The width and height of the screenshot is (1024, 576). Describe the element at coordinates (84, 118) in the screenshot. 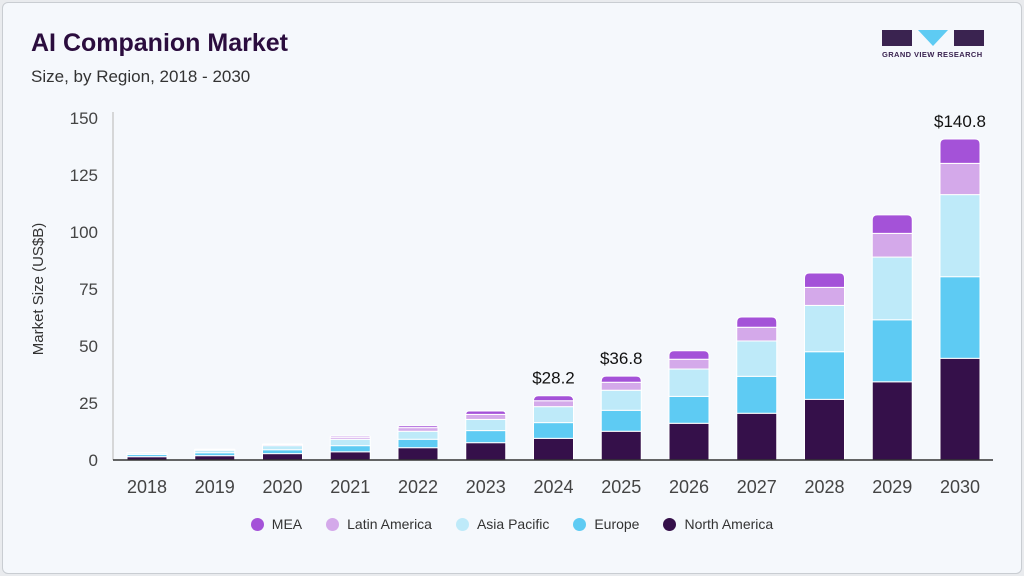

I see `y-tick-label: 150` at that location.